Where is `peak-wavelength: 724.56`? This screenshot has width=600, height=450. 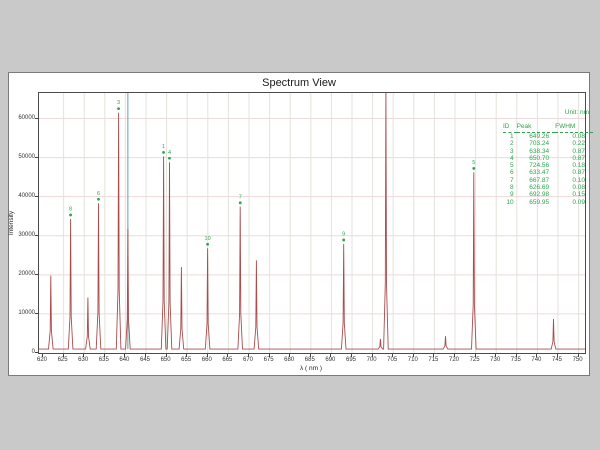
peak-wavelength: 724.56 is located at coordinates (539, 166).